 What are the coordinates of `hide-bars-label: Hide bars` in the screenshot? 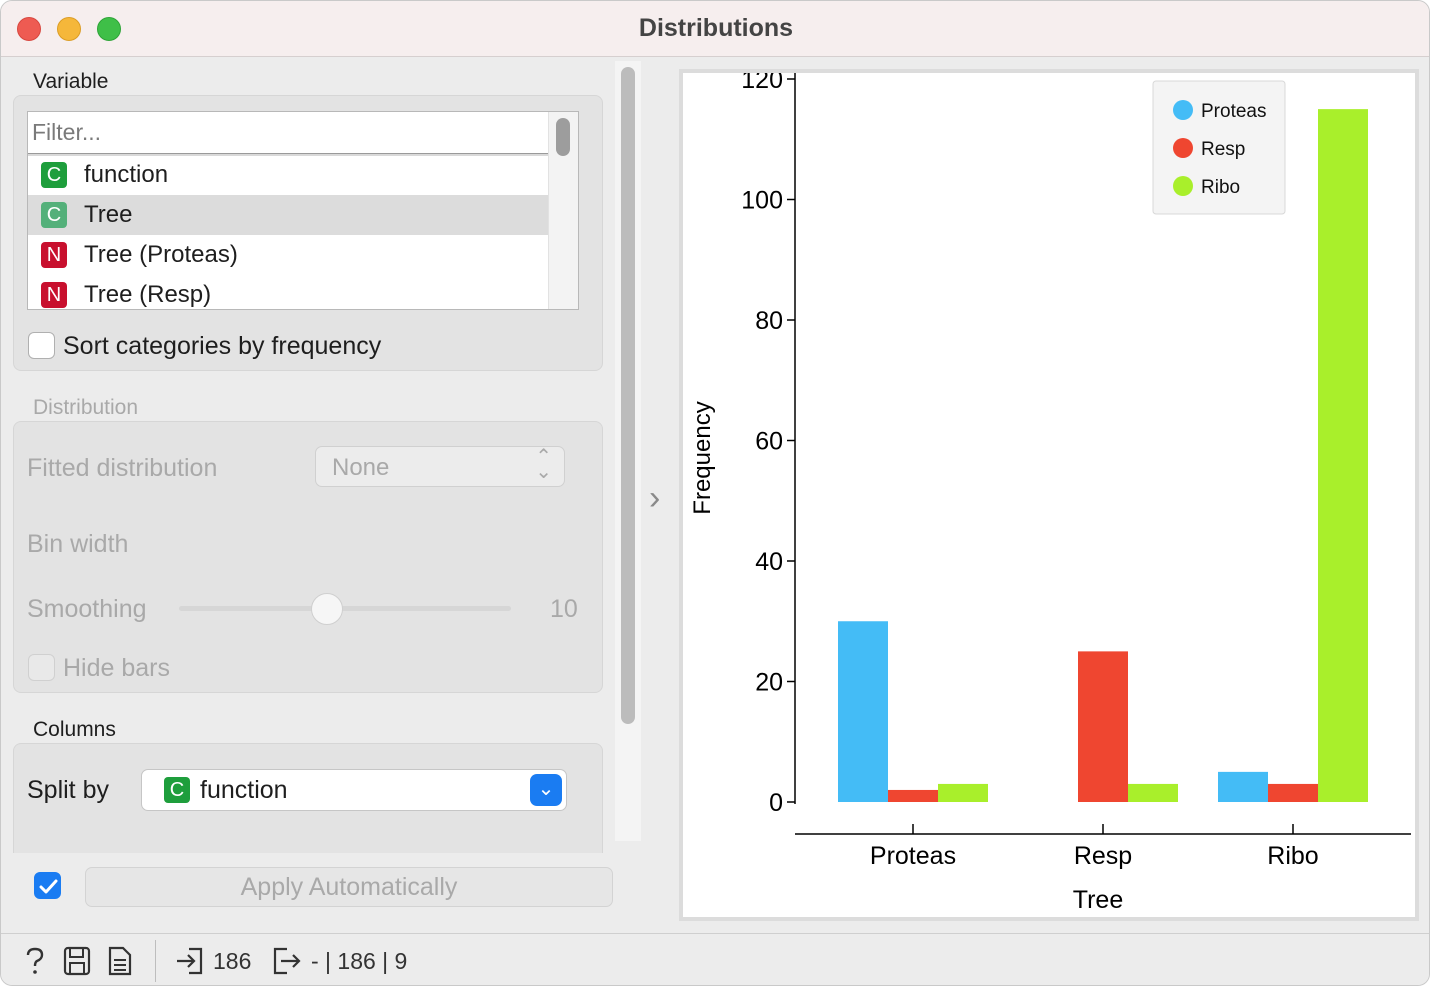 It's located at (116, 668).